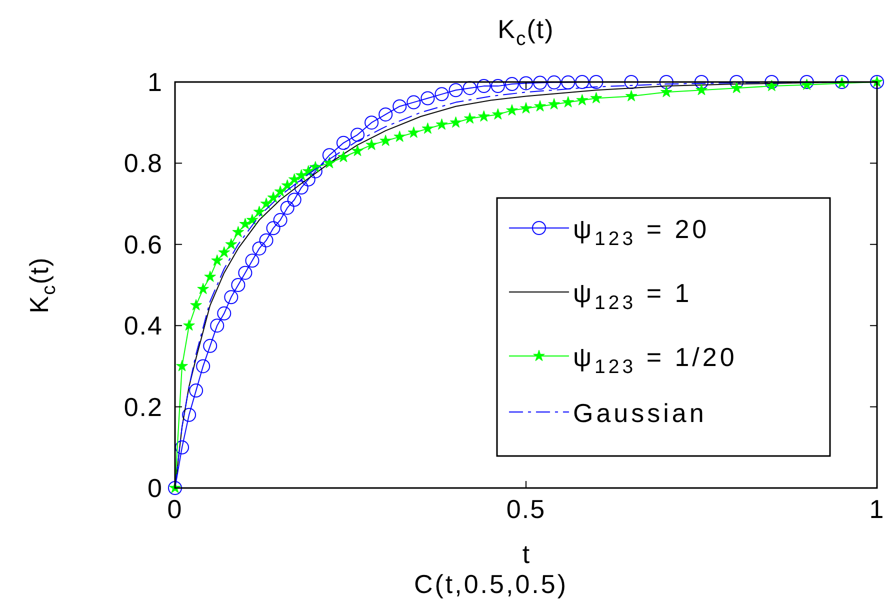 The height and width of the screenshot is (607, 891). What do you see at coordinates (526, 32) in the screenshot?
I see `chart-title: K$_{c}$(t)` at bounding box center [526, 32].